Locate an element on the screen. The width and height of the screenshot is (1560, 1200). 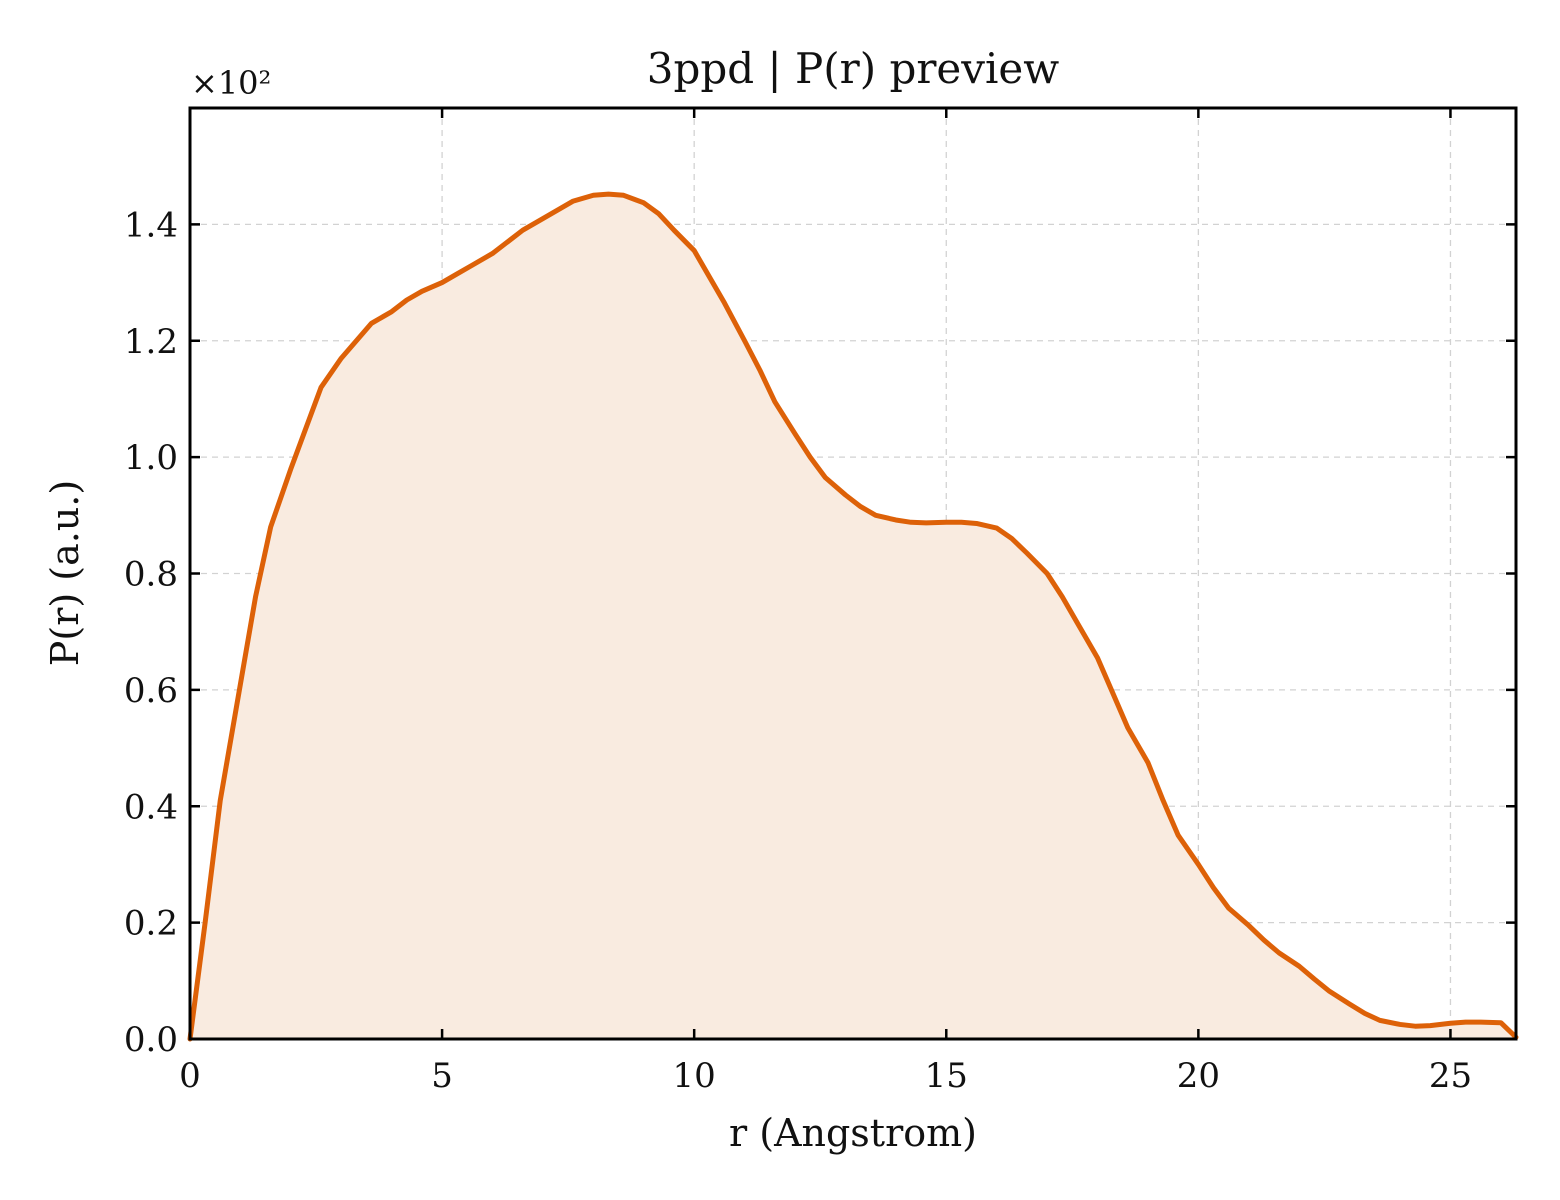
y-axis-label: P(r) (a.u.) is located at coordinates (65, 573).